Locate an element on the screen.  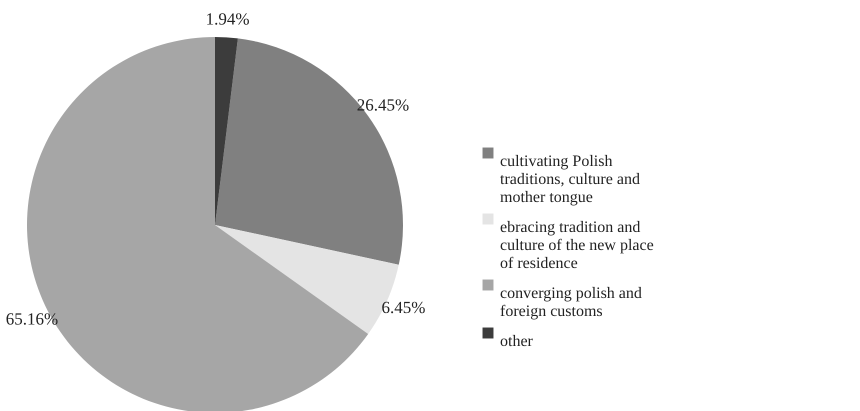
data-label: 65.16% is located at coordinates (32, 318).